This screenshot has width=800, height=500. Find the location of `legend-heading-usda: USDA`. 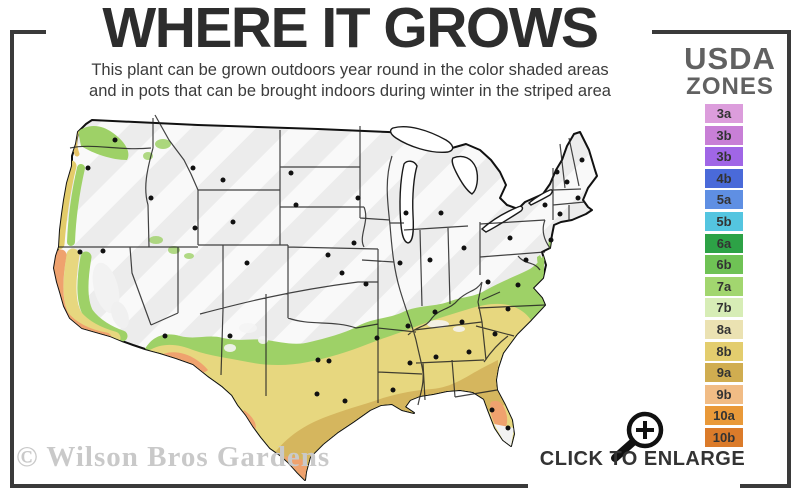

legend-heading-usda: USDA is located at coordinates (730, 58).